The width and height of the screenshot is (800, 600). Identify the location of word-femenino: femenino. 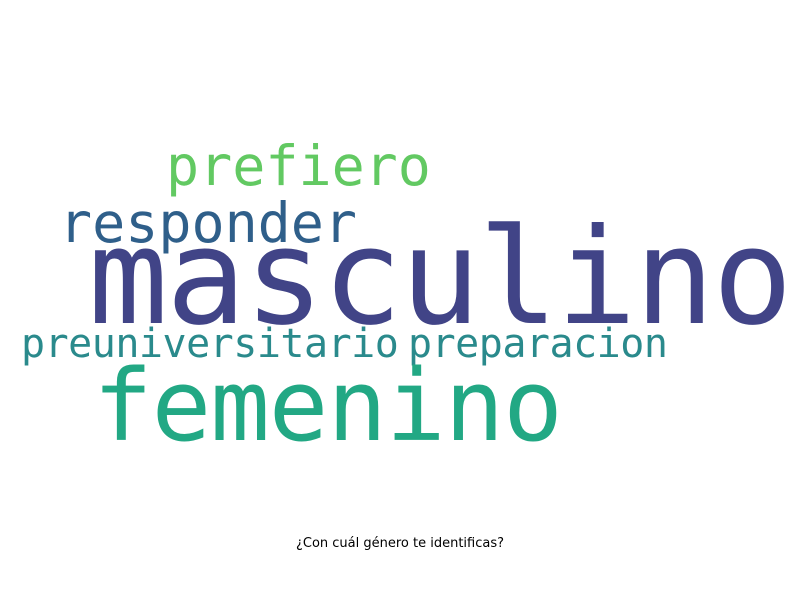
(328, 406).